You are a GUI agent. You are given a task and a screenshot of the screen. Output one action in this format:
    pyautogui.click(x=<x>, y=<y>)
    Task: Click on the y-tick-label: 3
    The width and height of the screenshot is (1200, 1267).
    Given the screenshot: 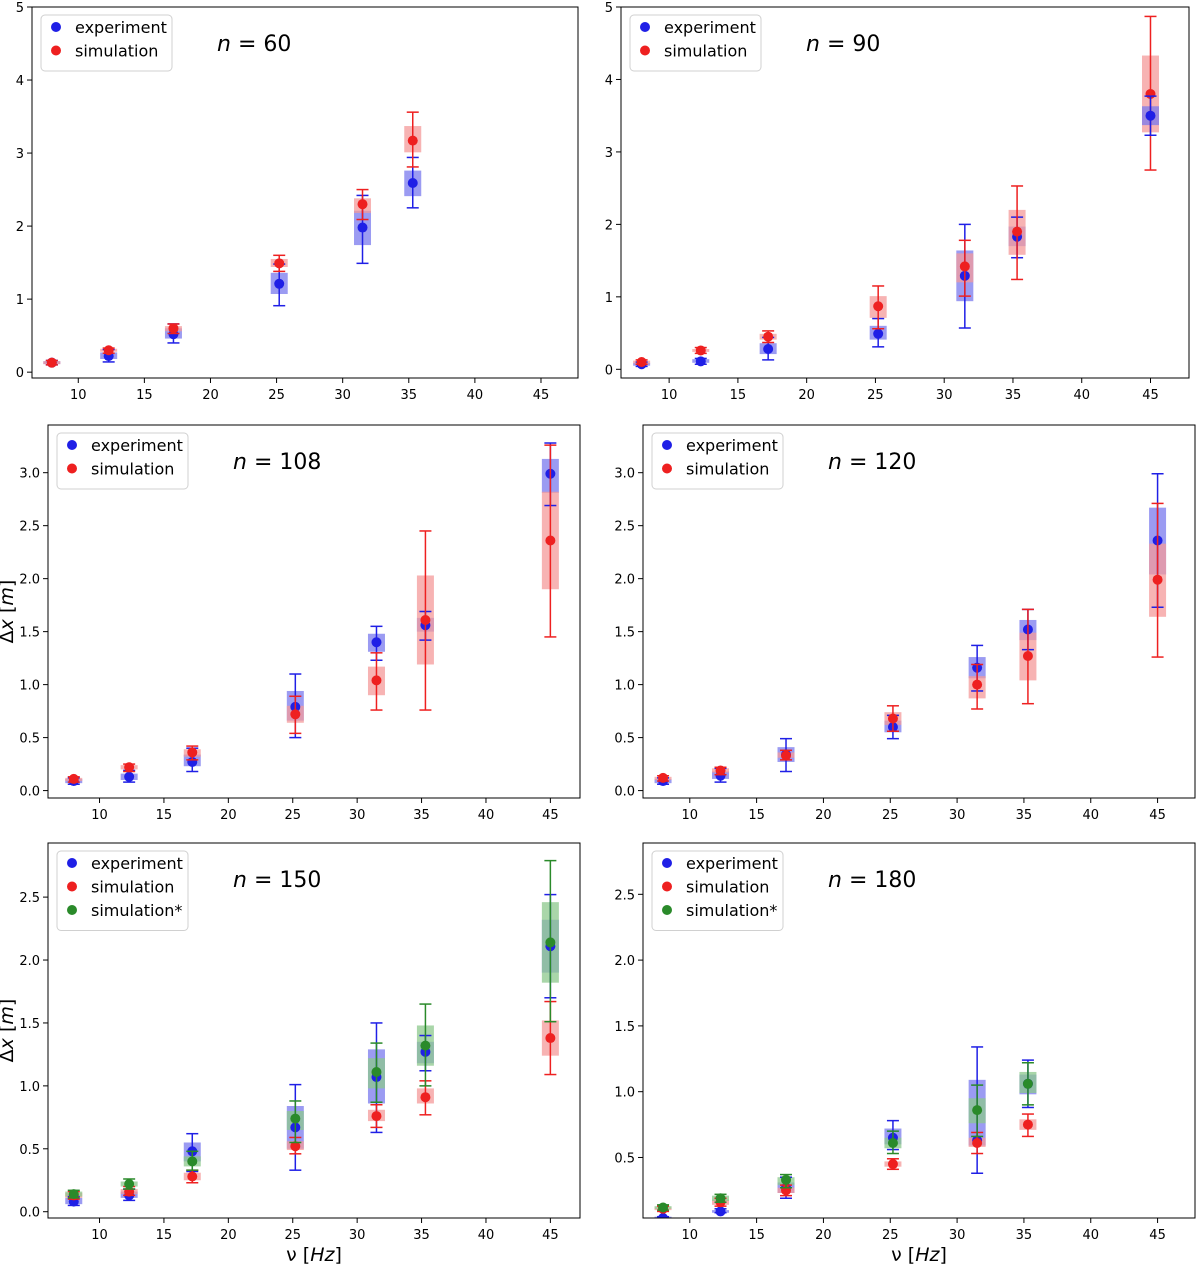 What is the action you would take?
    pyautogui.click(x=609, y=153)
    